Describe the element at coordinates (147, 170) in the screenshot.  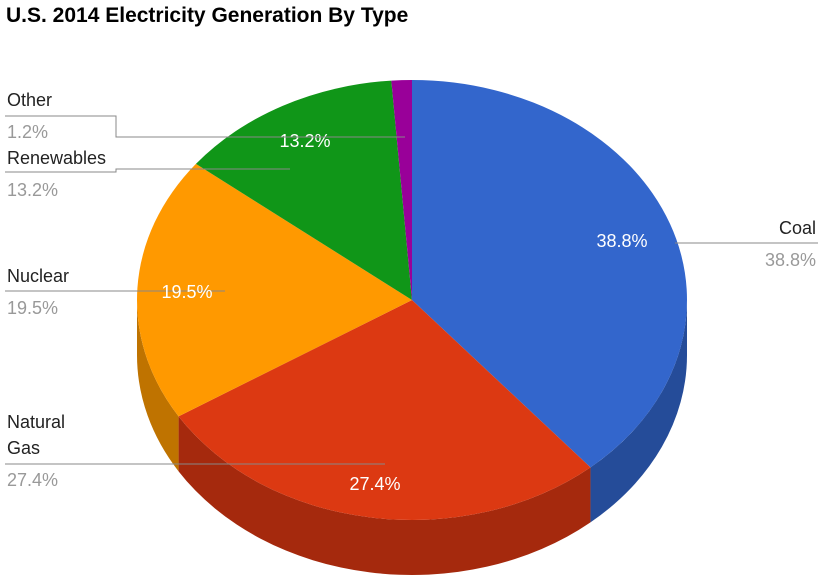
I see `leader-line-renewables` at that location.